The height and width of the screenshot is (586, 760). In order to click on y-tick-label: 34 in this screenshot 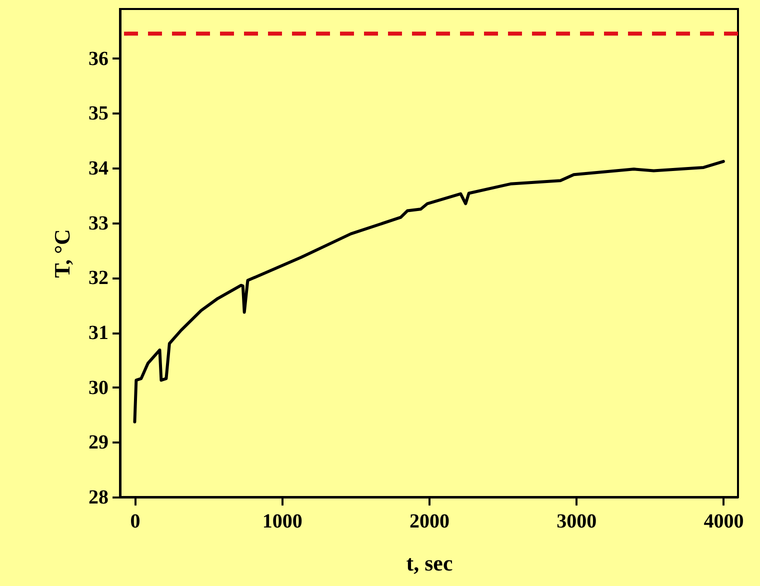, I will do `click(98, 169)`.